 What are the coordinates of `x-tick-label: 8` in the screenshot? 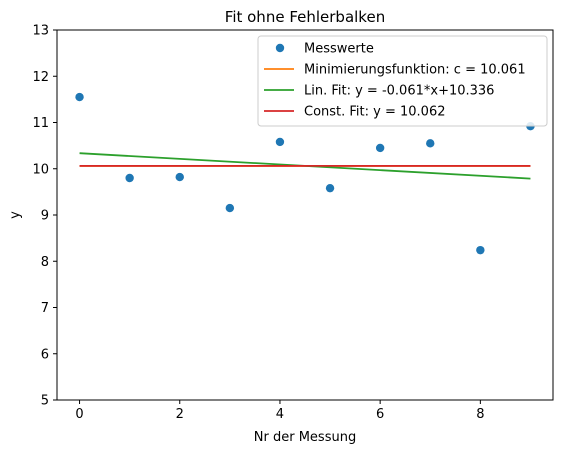 It's located at (480, 414).